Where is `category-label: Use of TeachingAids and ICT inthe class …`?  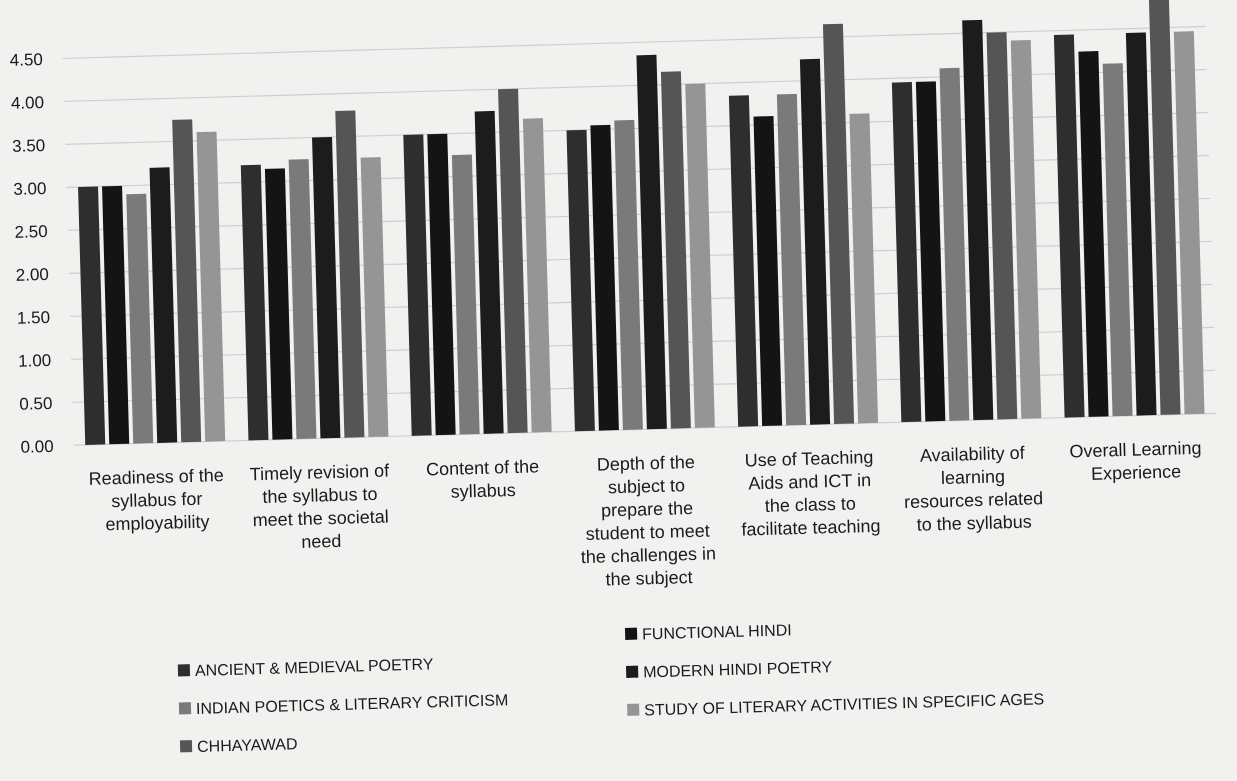 category-label: Use of TeachingAids and ICT inthe class … is located at coordinates (810, 493).